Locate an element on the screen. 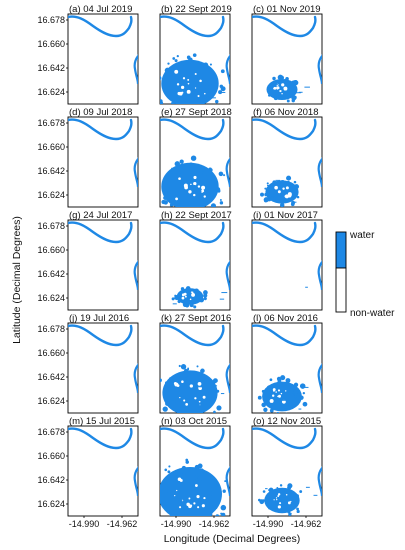  map-panel: (j) 19 Jul 2016 16.678 16.660 16.642 16.624 is located at coordinates (88, 363).